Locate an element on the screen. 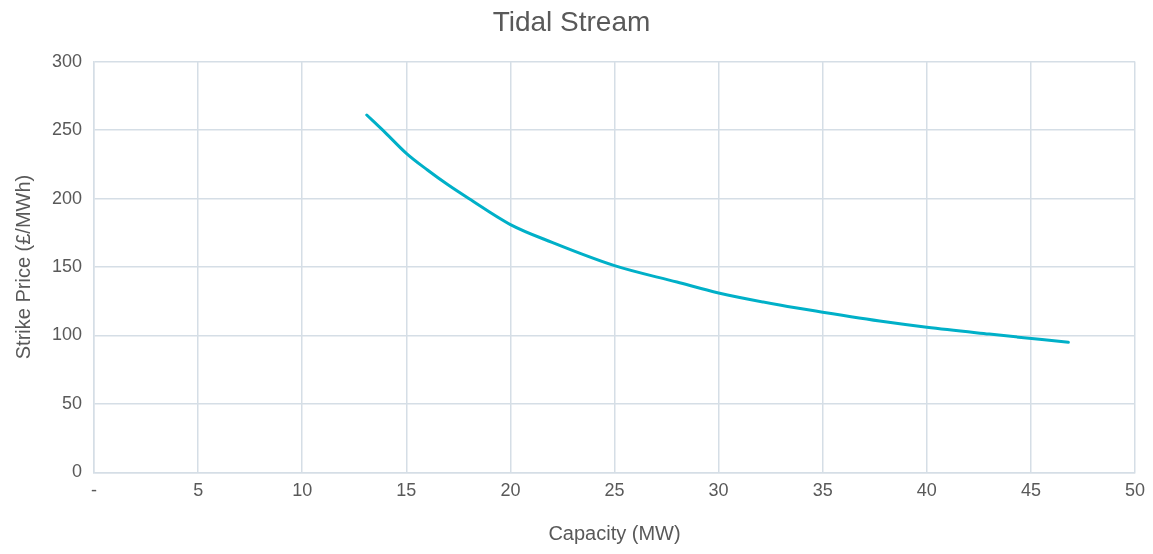 This screenshot has height=554, width=1153. x-tick-label: 10 is located at coordinates (302, 490).